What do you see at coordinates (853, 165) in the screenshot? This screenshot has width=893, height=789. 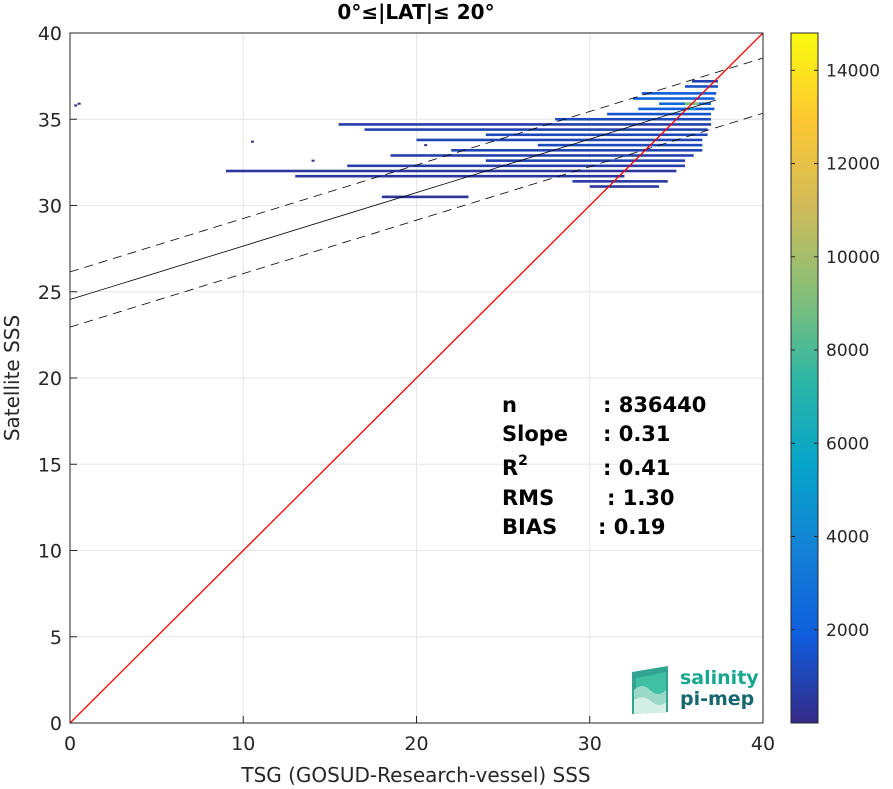 I see `colorbar-tick-label: 12000` at bounding box center [853, 165].